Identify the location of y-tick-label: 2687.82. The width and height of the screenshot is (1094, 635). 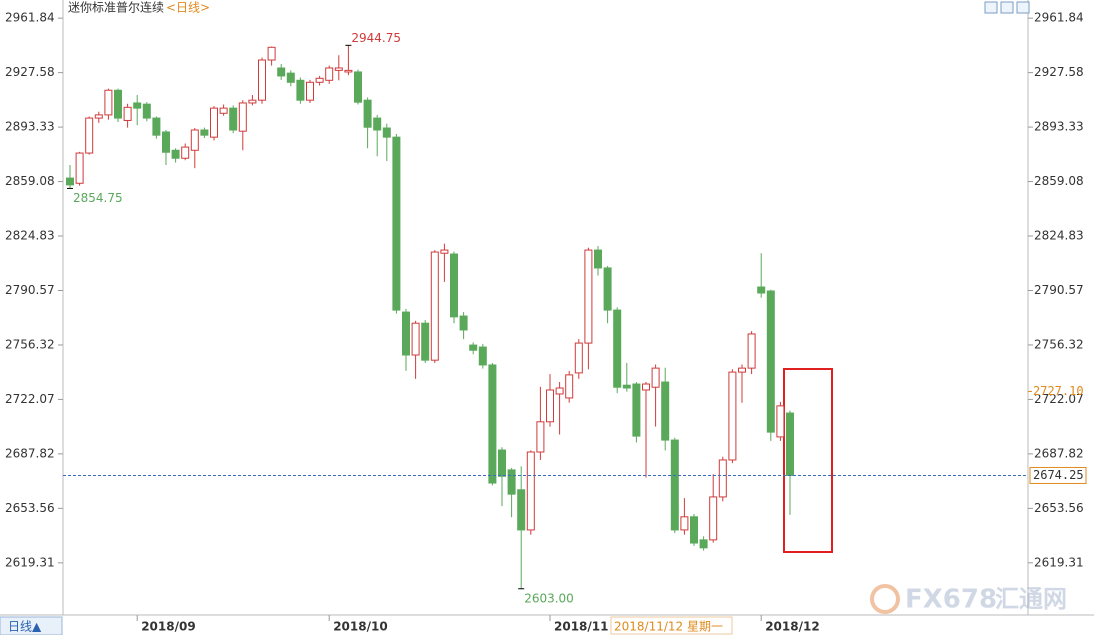
(30, 453).